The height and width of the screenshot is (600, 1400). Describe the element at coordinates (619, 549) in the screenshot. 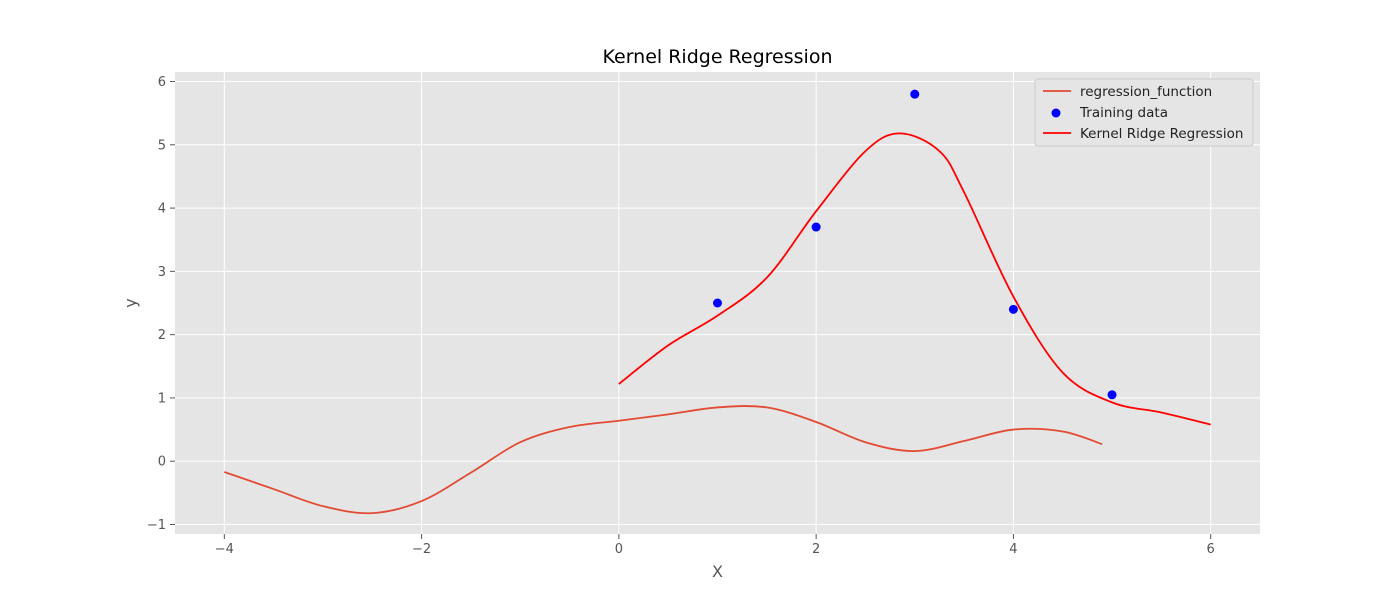

I see `x-tick-label: 0` at that location.